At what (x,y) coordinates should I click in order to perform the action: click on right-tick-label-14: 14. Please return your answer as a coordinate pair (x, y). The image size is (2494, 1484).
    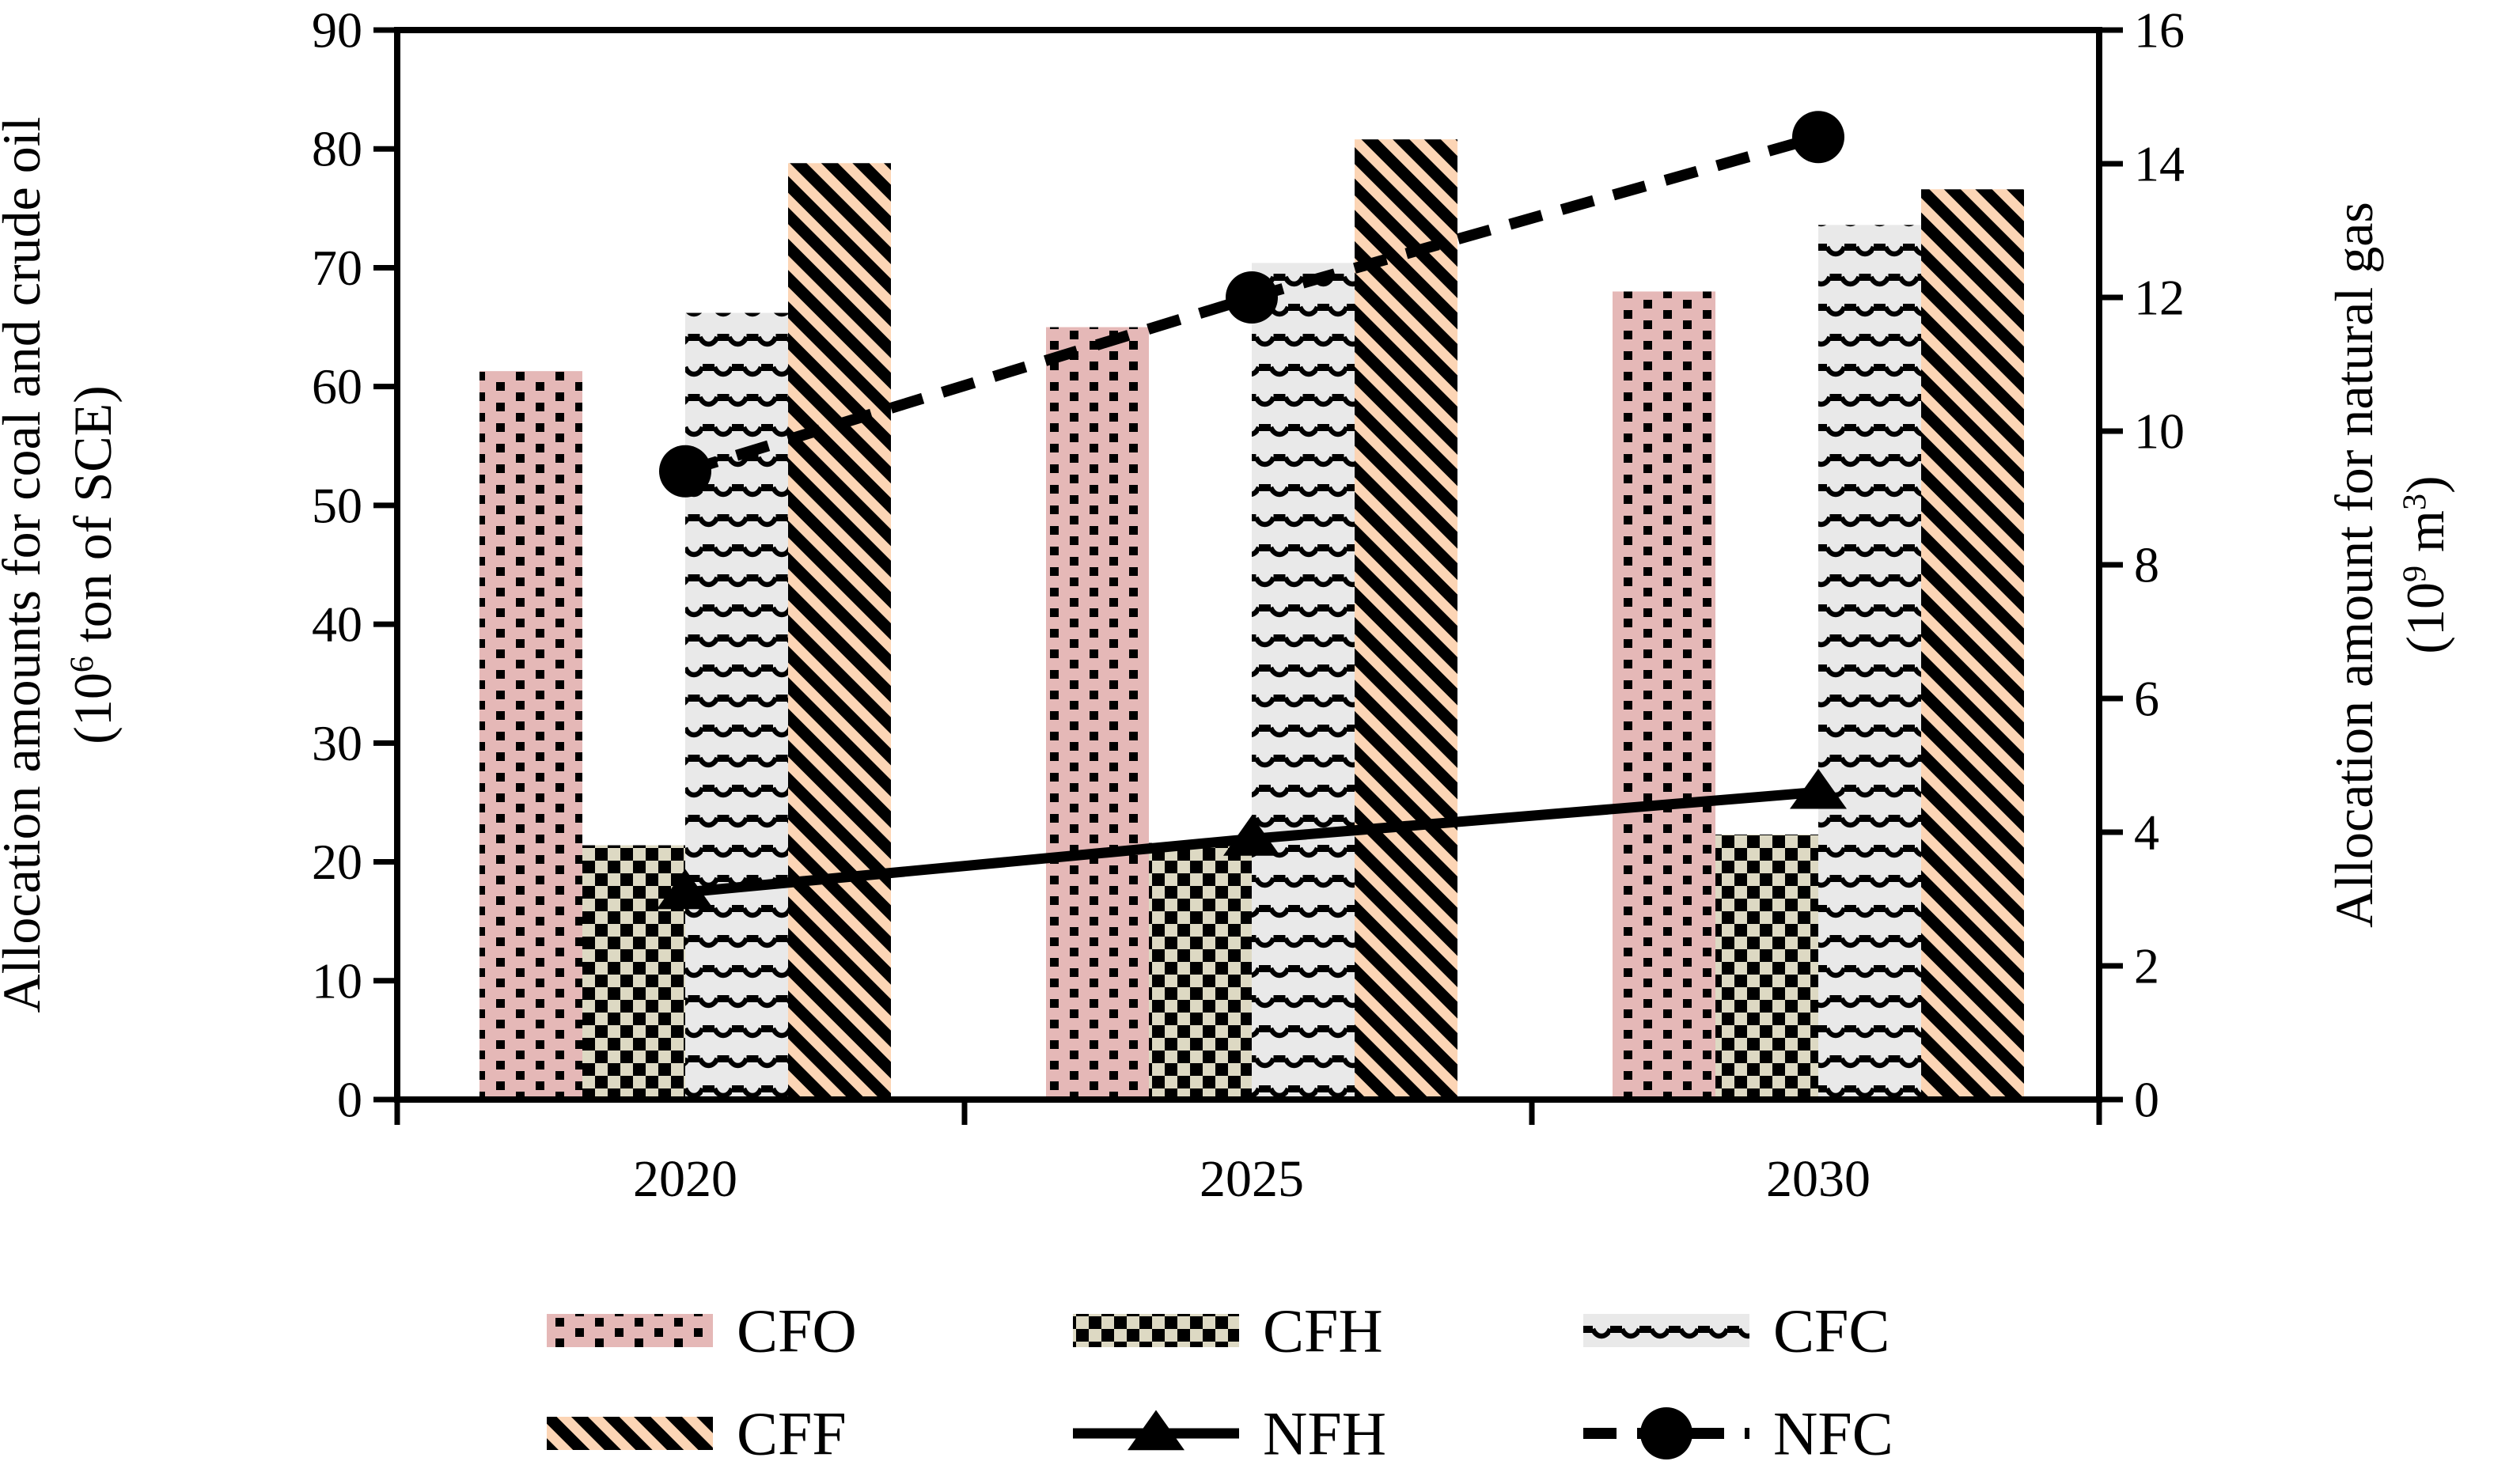
    Looking at the image, I should click on (2159, 164).